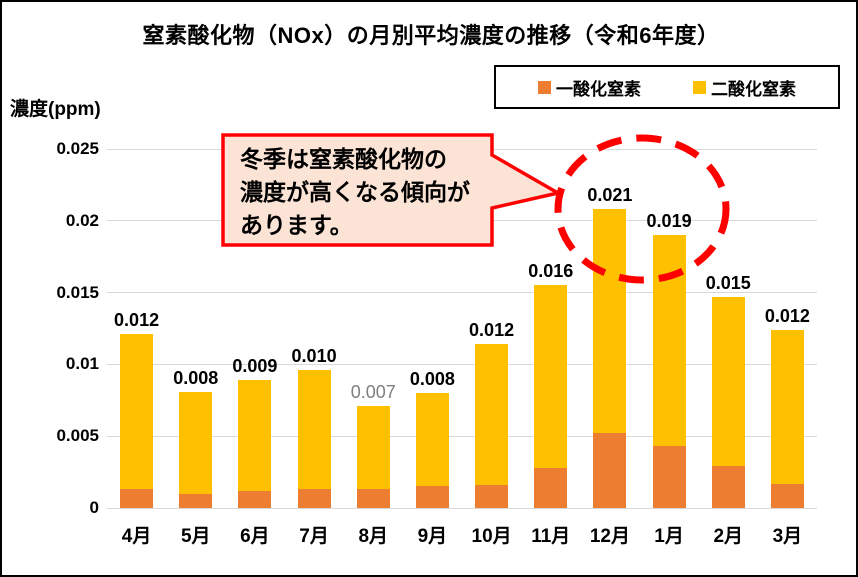  Describe the element at coordinates (255, 536) in the screenshot. I see `x-tick-label: 6月` at that location.